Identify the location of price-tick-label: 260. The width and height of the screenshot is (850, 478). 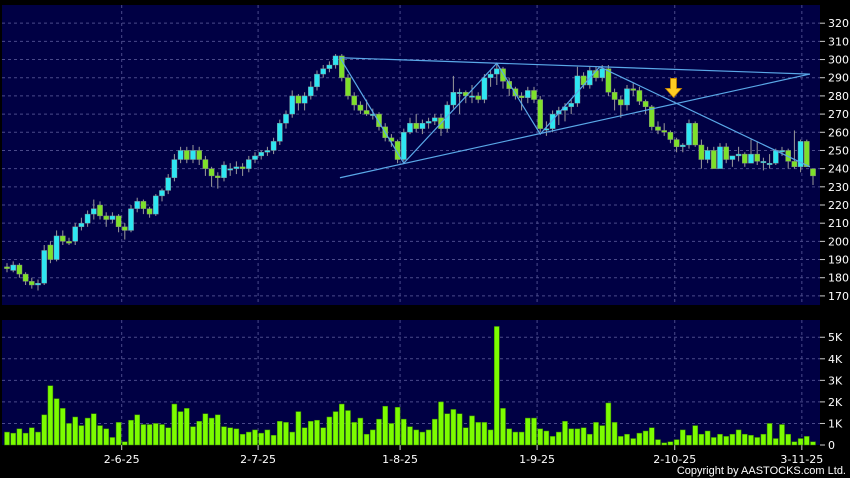
(838, 132).